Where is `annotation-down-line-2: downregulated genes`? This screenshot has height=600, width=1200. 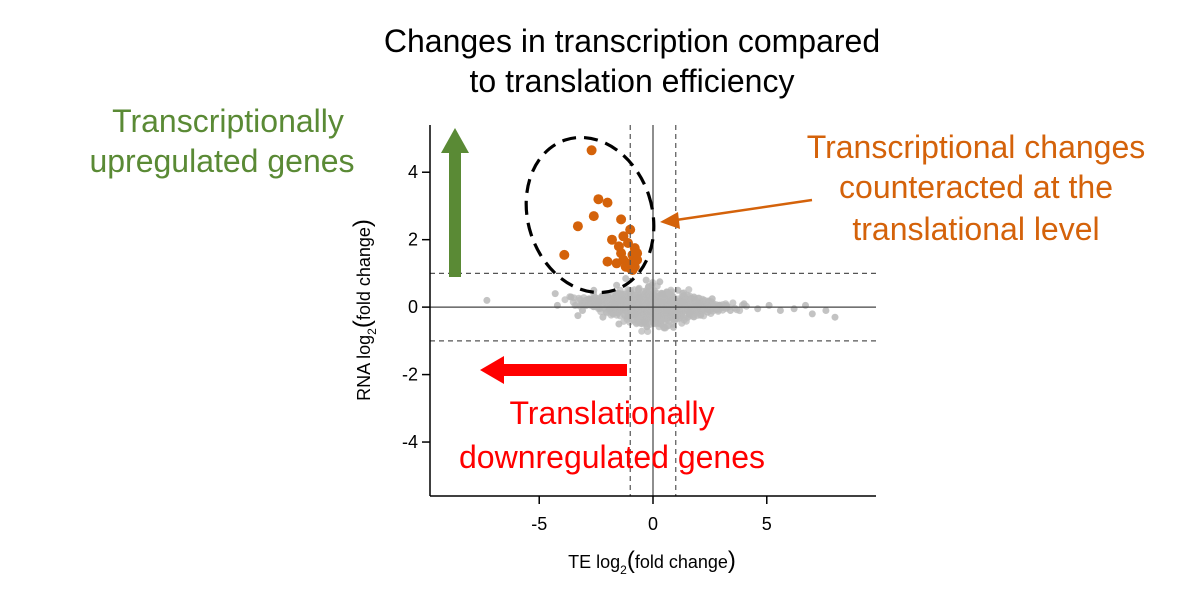
annotation-down-line-2: downregulated genes is located at coordinates (612, 457).